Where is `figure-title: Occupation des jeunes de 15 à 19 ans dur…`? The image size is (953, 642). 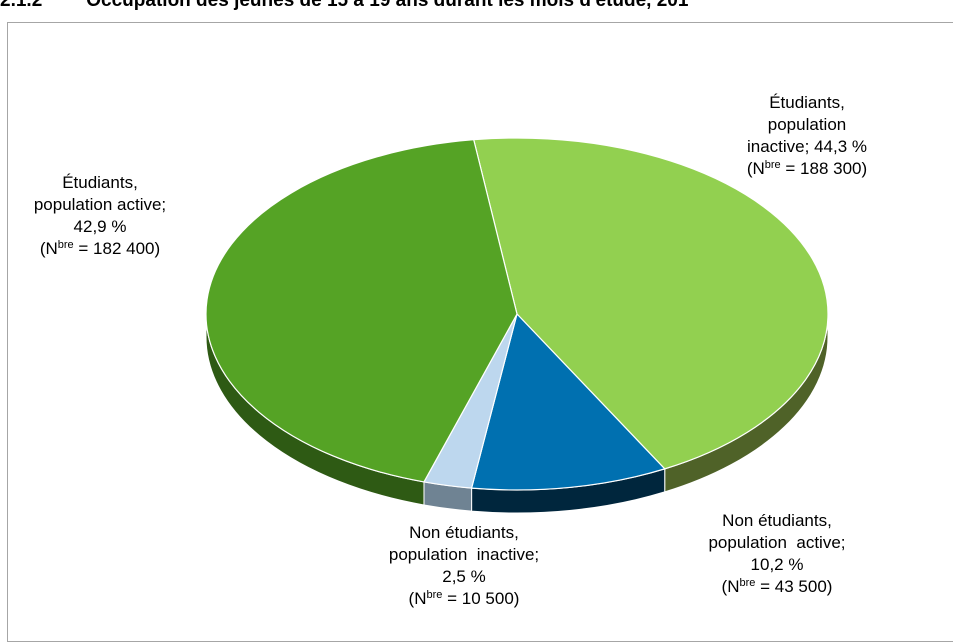 figure-title: Occupation des jeunes de 15 à 19 ans dur… is located at coordinates (387, 5).